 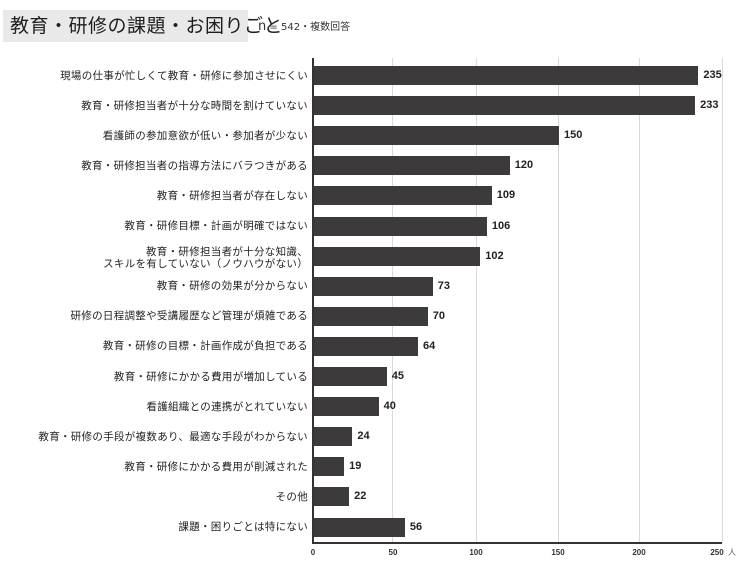 I want to click on chart-title: 教育・研修の課題・お困りごと, so click(x=143, y=26).